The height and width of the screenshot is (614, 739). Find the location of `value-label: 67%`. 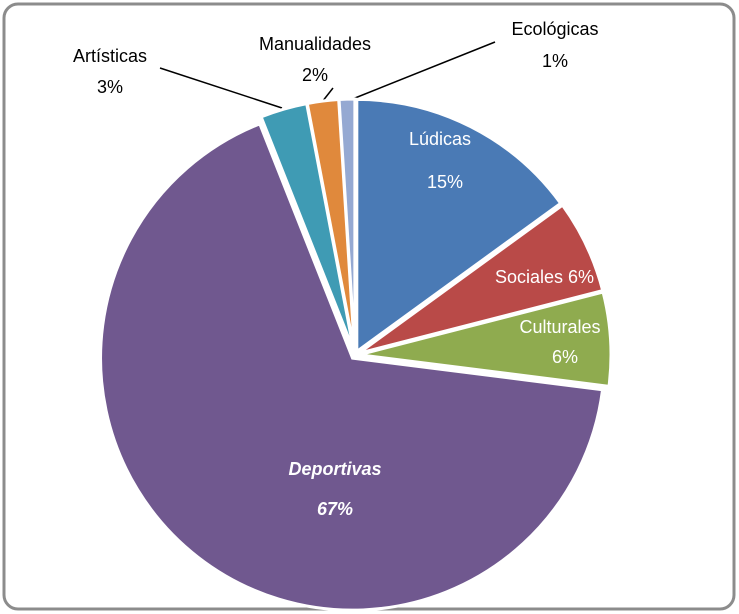

value-label: 67% is located at coordinates (335, 509).